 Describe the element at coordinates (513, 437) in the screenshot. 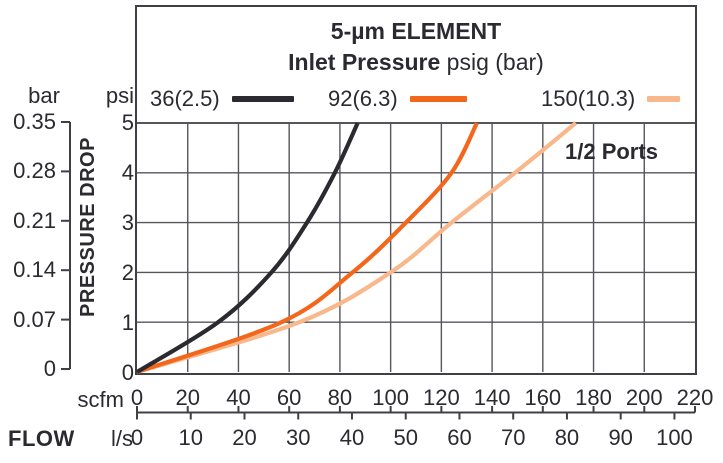

I see `ls-tick-label: 70` at that location.